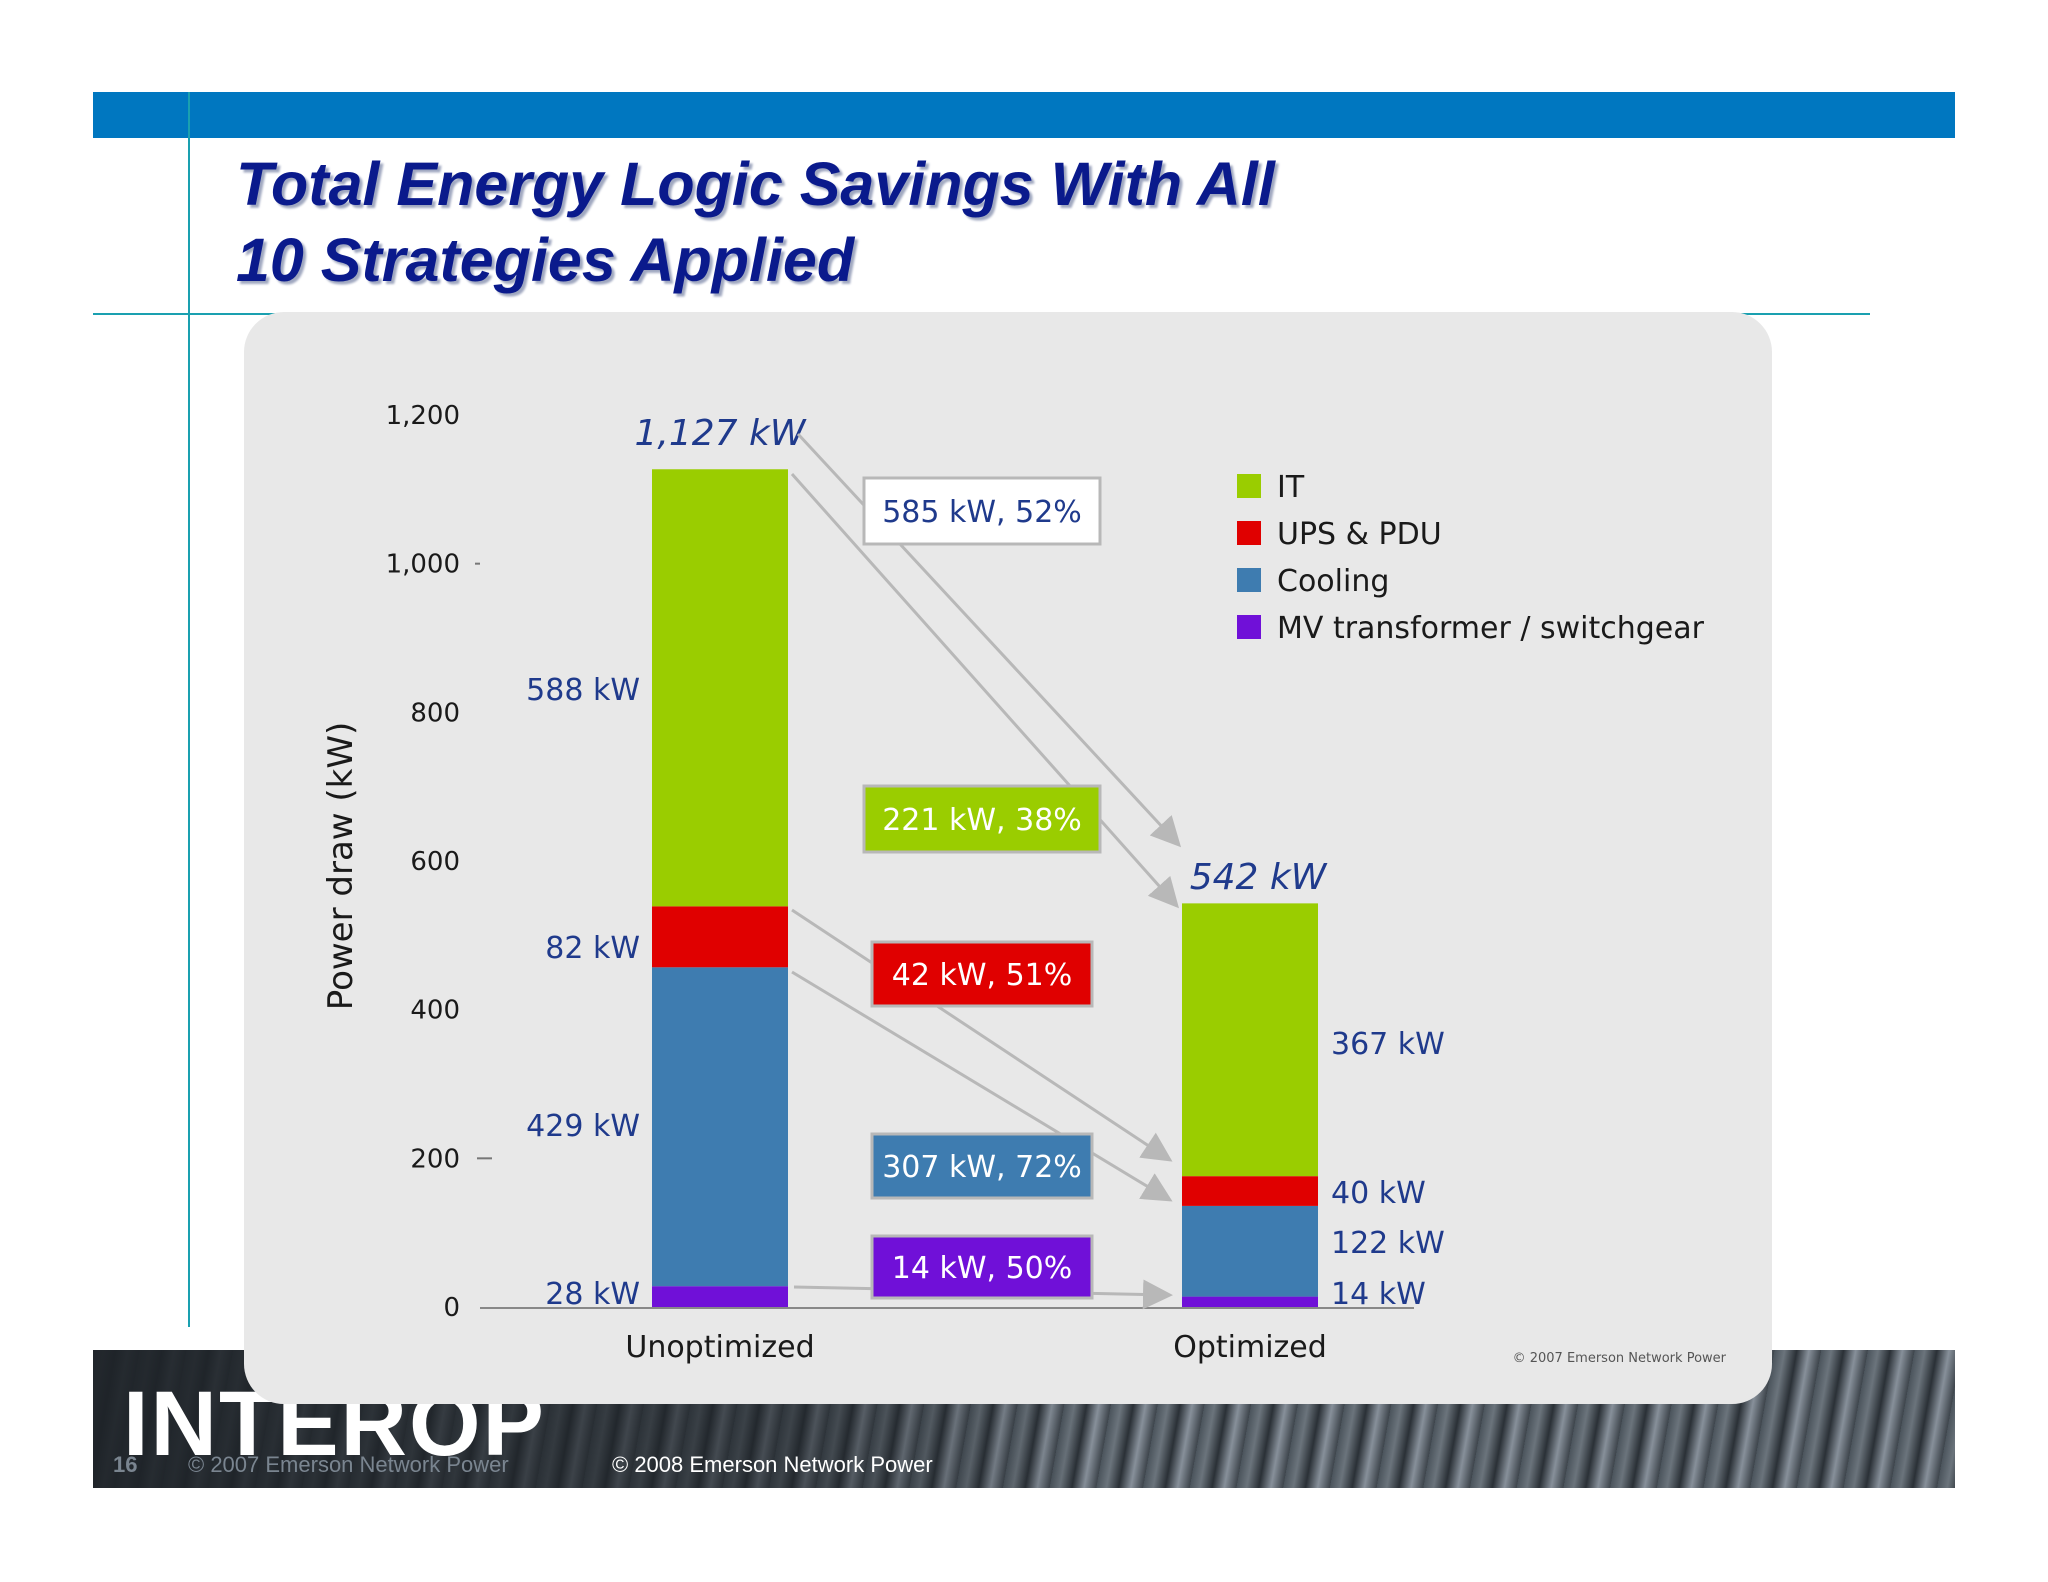 Image resolution: width=2048 pixels, height=1582 pixels. What do you see at coordinates (451, 1308) in the screenshot?
I see `y-tick-label: 0` at bounding box center [451, 1308].